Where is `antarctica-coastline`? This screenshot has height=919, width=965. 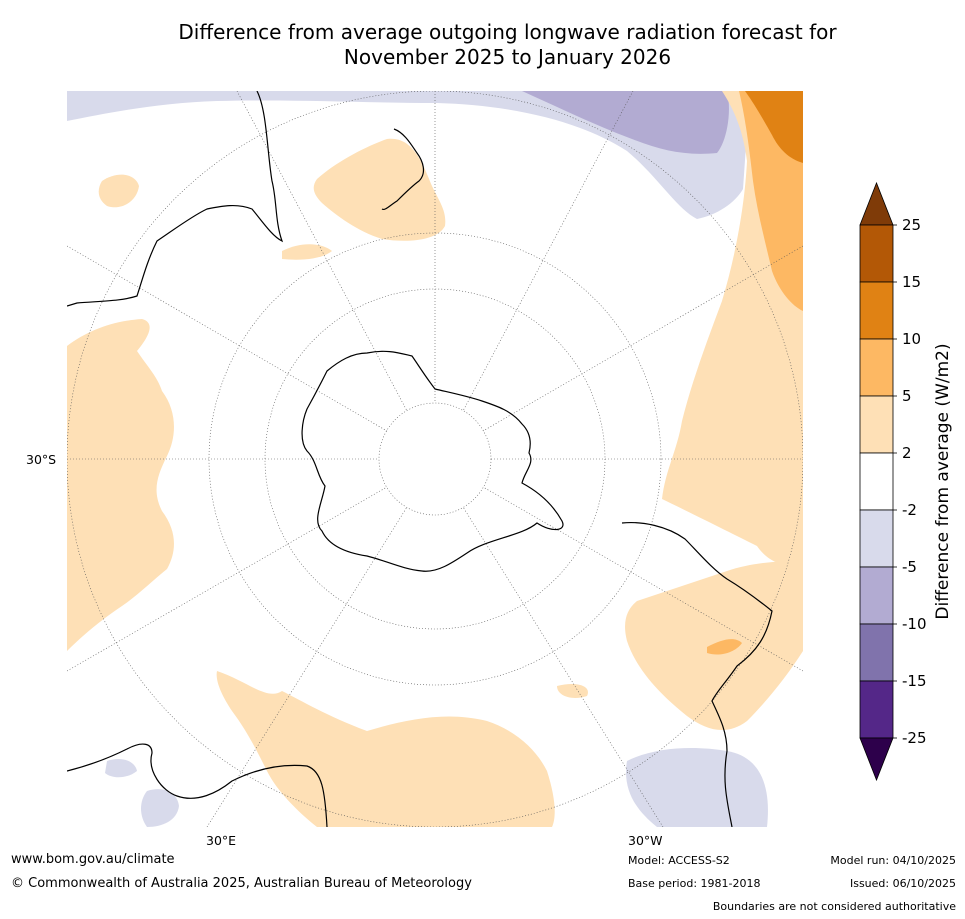
antarctica-coastline is located at coordinates (432, 461).